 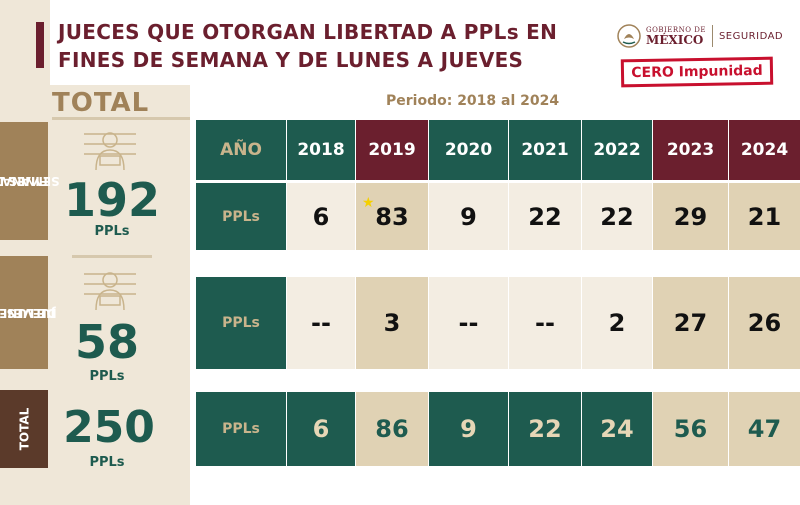 I want to click on period-label: Periodo: 2018 al 2024, so click(x=473, y=101).